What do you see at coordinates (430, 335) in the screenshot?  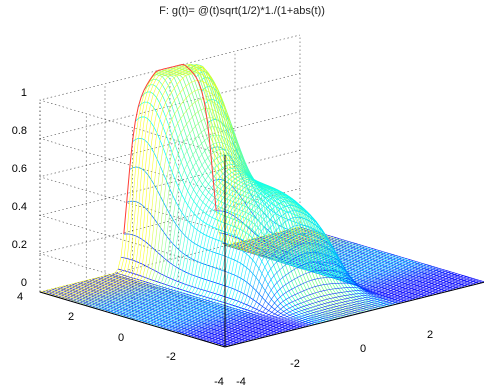 I see `x-tick-label: 2` at bounding box center [430, 335].